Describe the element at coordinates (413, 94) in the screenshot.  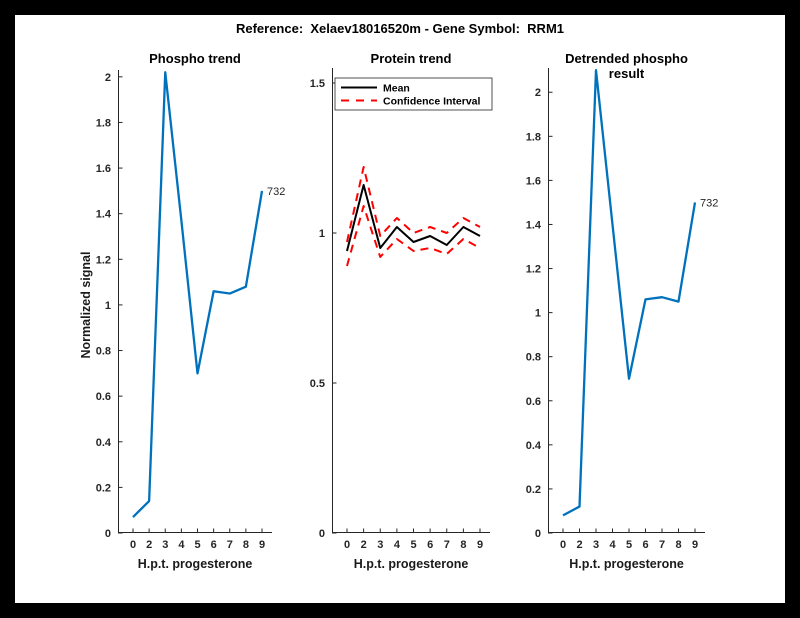
I see `legend-box` at that location.